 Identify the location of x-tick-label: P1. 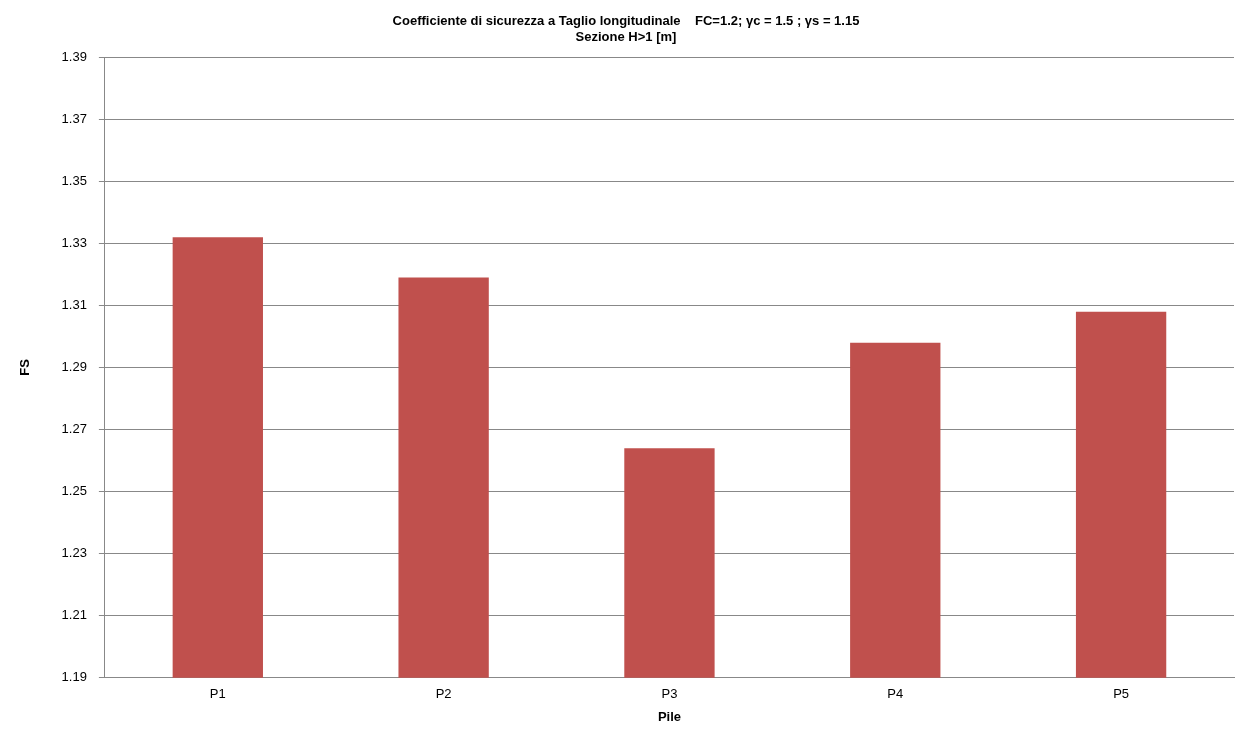
(217, 694).